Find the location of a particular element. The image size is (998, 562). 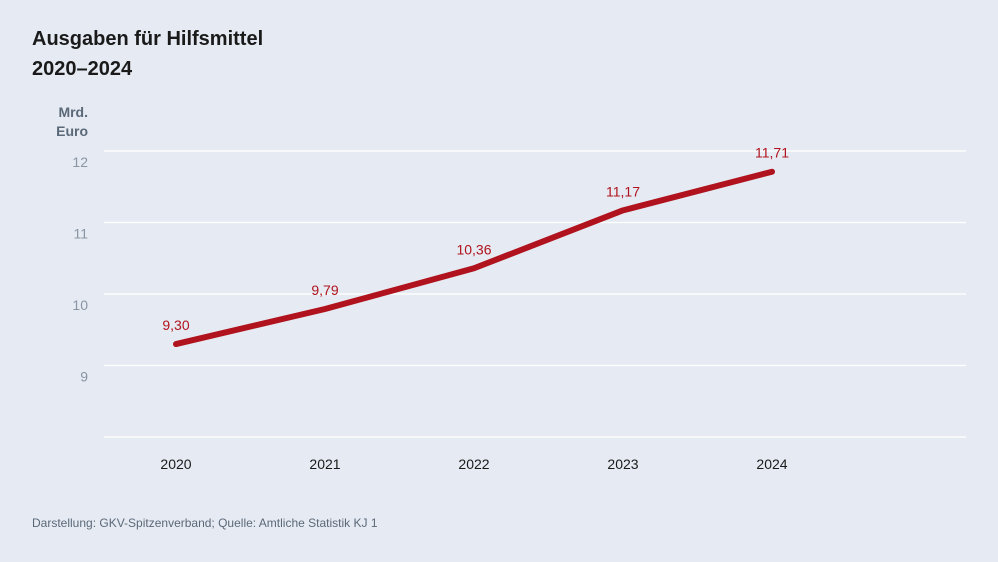

y-unit-line-2: Euro is located at coordinates (72, 131).